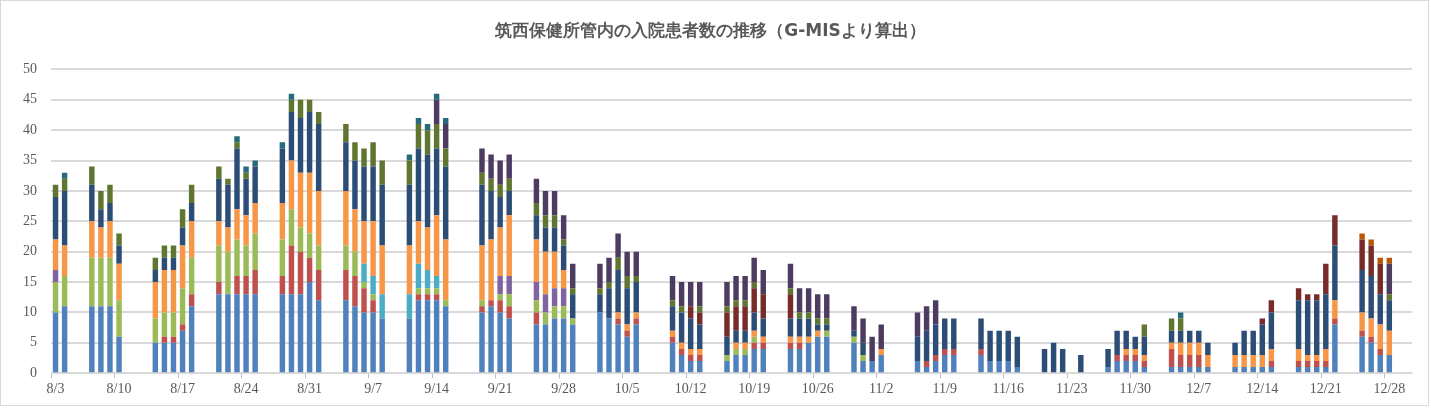  Describe the element at coordinates (310, 389) in the screenshot. I see `x-tick-label: 8/31` at that location.